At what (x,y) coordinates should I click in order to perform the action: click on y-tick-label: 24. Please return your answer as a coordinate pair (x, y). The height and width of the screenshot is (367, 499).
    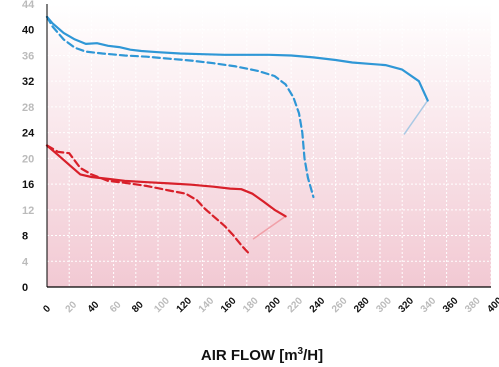
    Looking at the image, I should click on (28, 134).